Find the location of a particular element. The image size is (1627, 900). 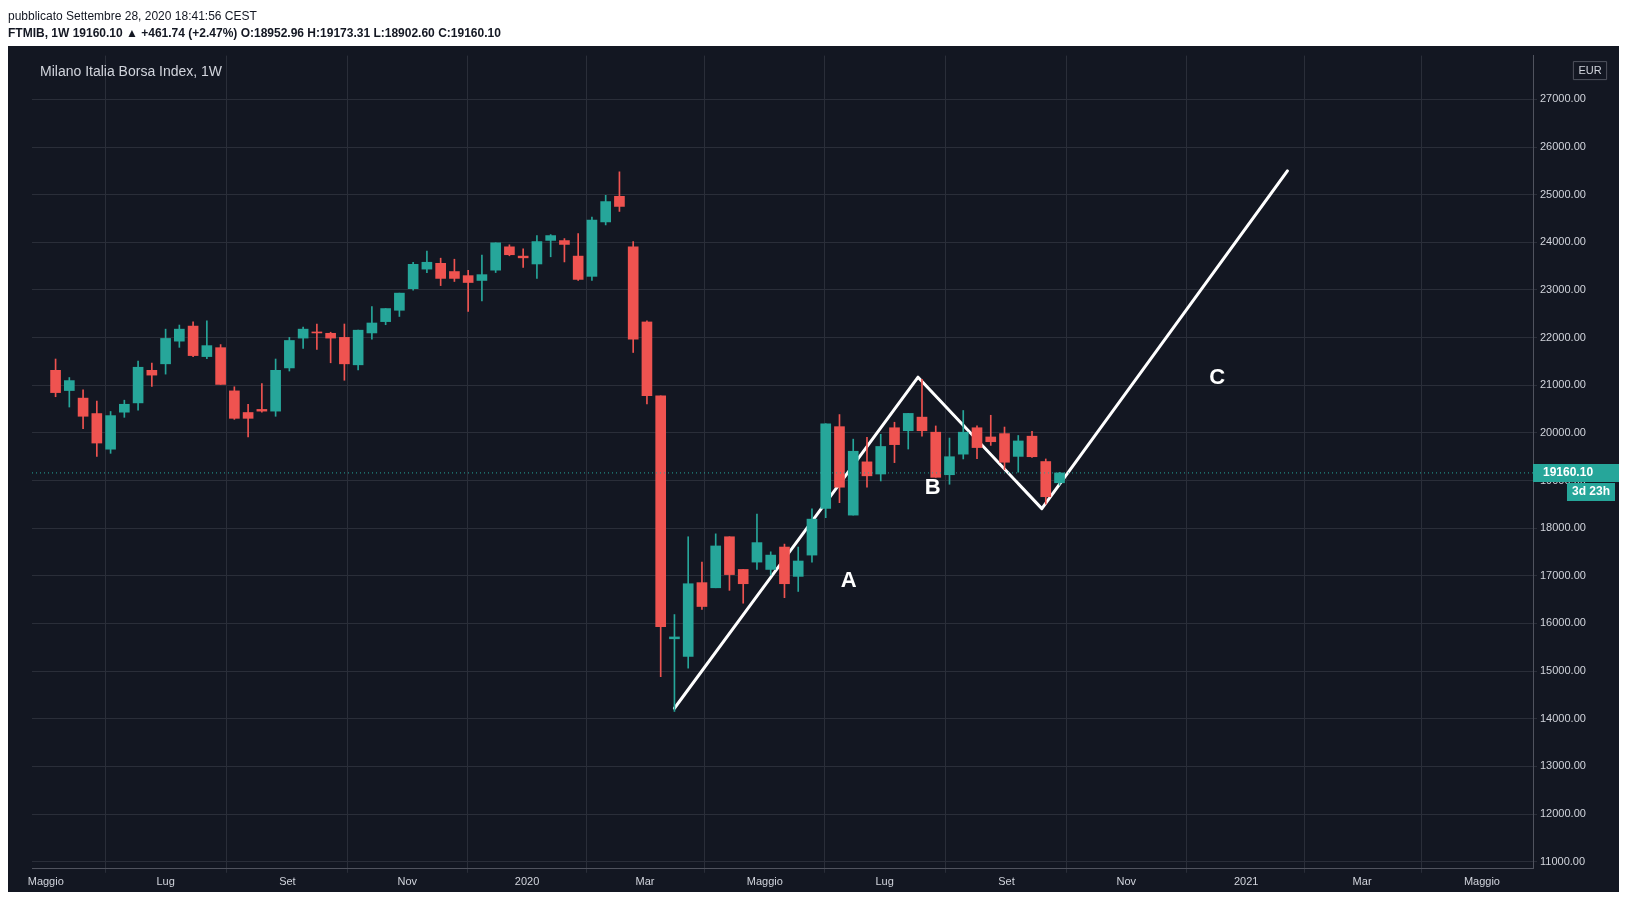

y-tick-label: 24000.00 is located at coordinates (1563, 241).